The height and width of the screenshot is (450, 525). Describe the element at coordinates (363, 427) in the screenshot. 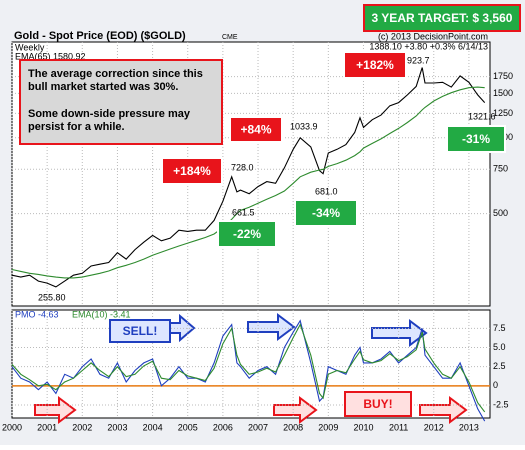

I see `x-tick-label: 2010` at that location.